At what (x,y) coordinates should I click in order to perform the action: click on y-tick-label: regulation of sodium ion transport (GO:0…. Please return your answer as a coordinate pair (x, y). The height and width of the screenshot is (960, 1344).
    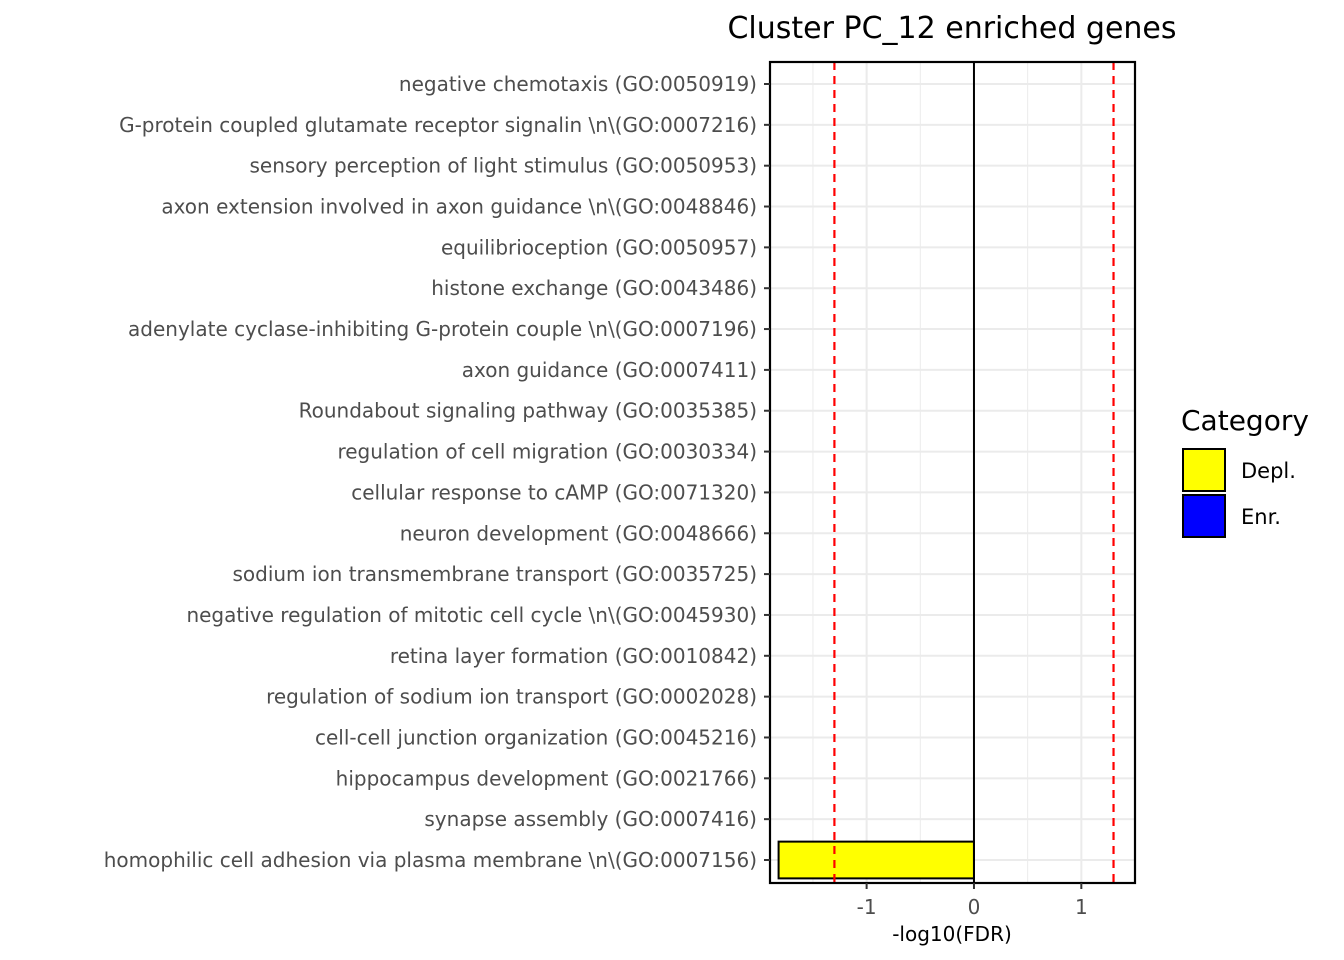
    Looking at the image, I should click on (511, 697).